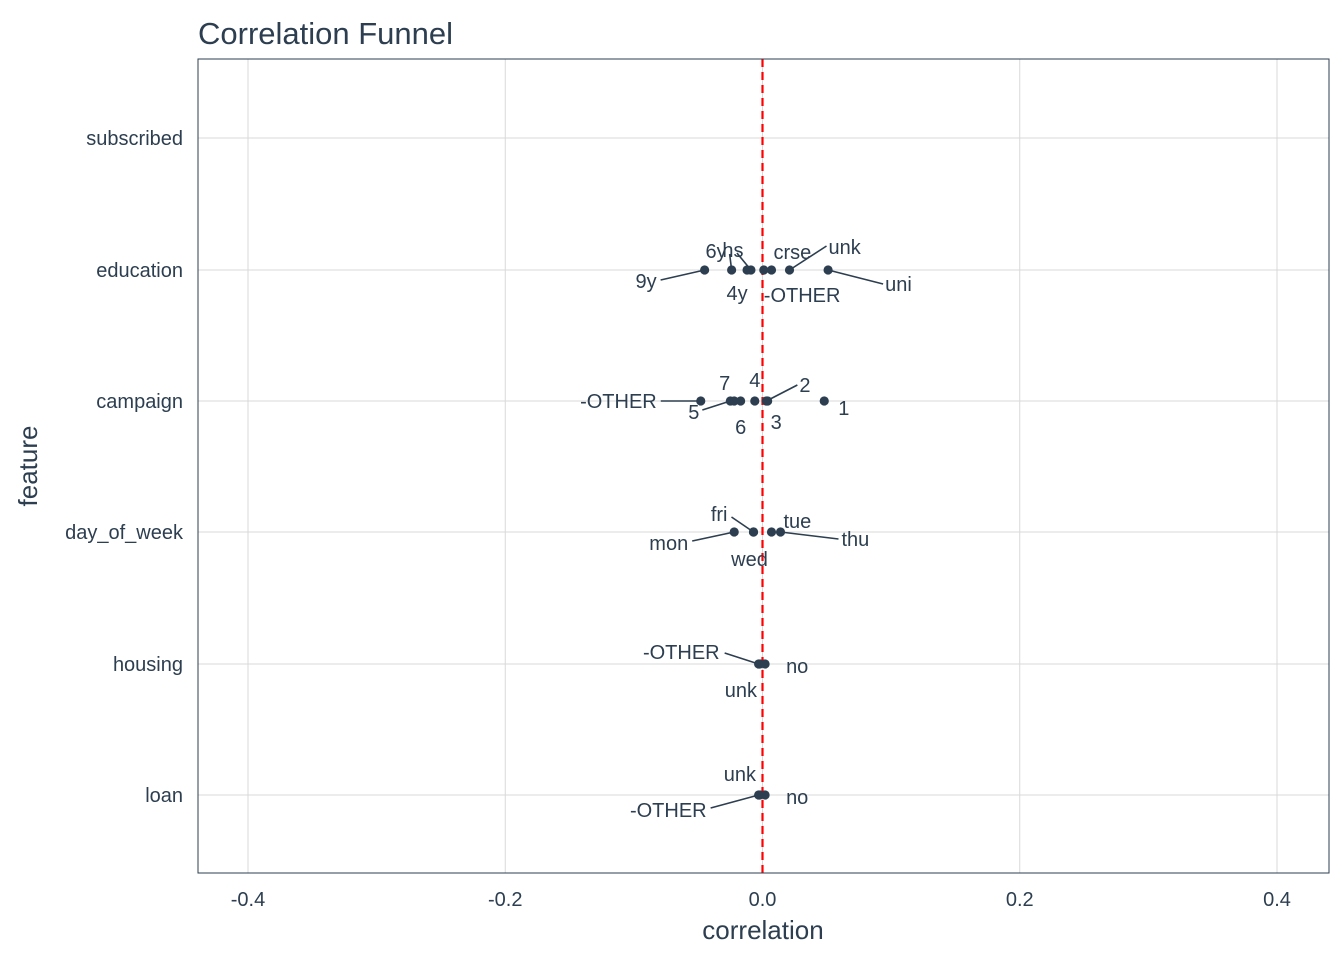 Image resolution: width=1344 pixels, height=960 pixels. Describe the element at coordinates (716, 252) in the screenshot. I see `data-point-label: 6y` at that location.